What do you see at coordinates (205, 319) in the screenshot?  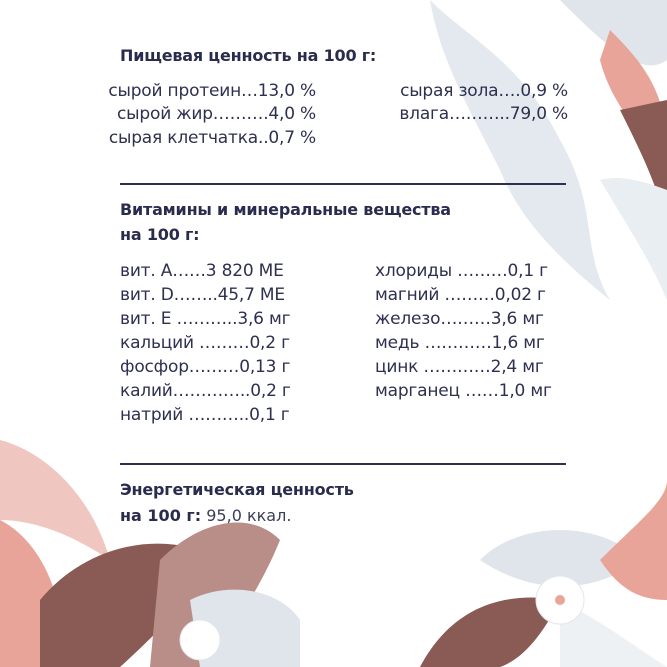 I see `vitamin-row: вит. E ………..3,6 мг` at bounding box center [205, 319].